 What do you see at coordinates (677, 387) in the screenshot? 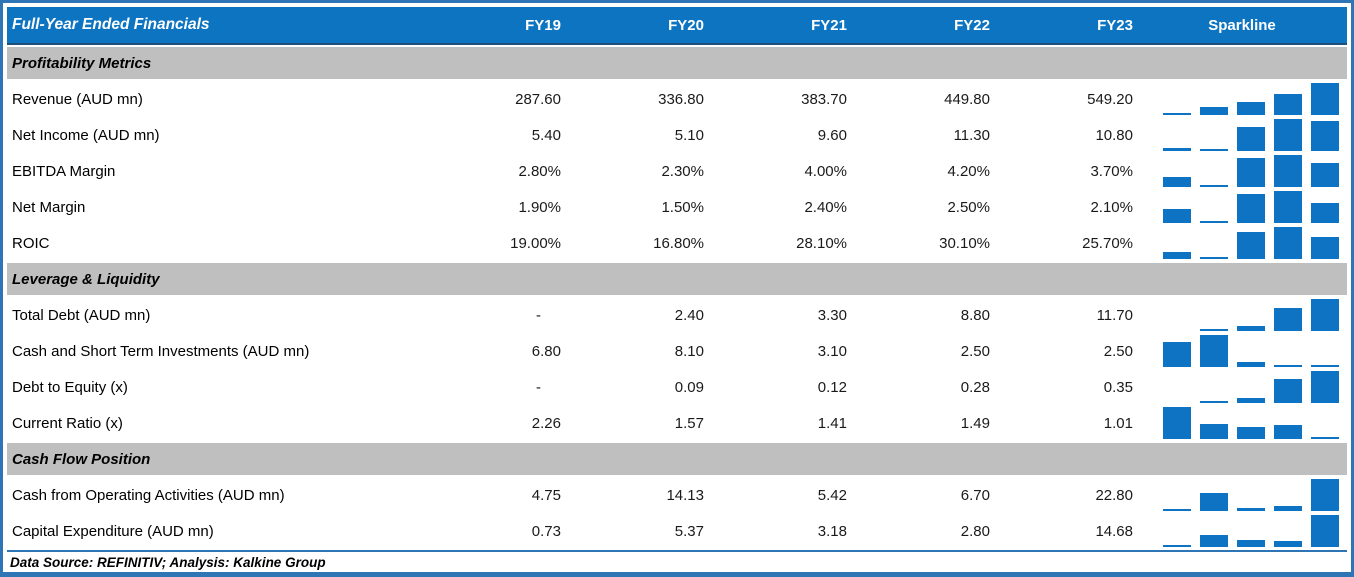
I see `table-row: Debt to Equity (x) - 0.09 0.12 0.28 0.35` at bounding box center [677, 387].